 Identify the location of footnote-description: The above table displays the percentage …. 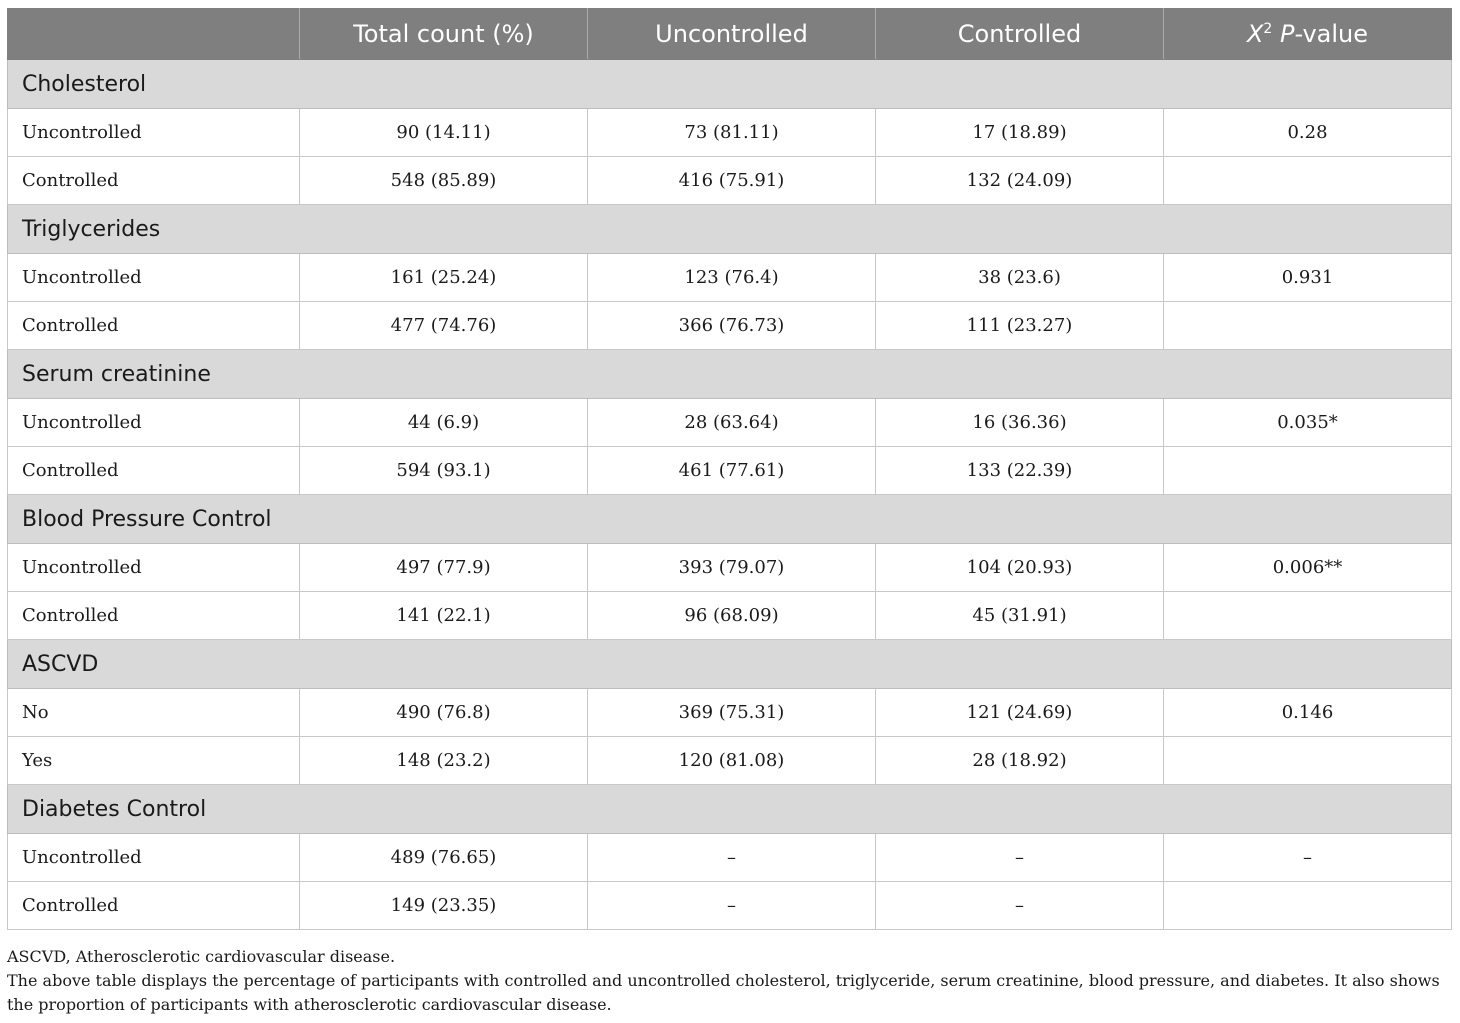
(723, 992).